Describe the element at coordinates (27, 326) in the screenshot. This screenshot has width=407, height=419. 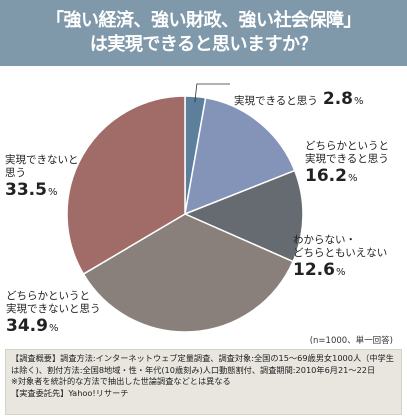
I see `label-value: 34.9` at that location.